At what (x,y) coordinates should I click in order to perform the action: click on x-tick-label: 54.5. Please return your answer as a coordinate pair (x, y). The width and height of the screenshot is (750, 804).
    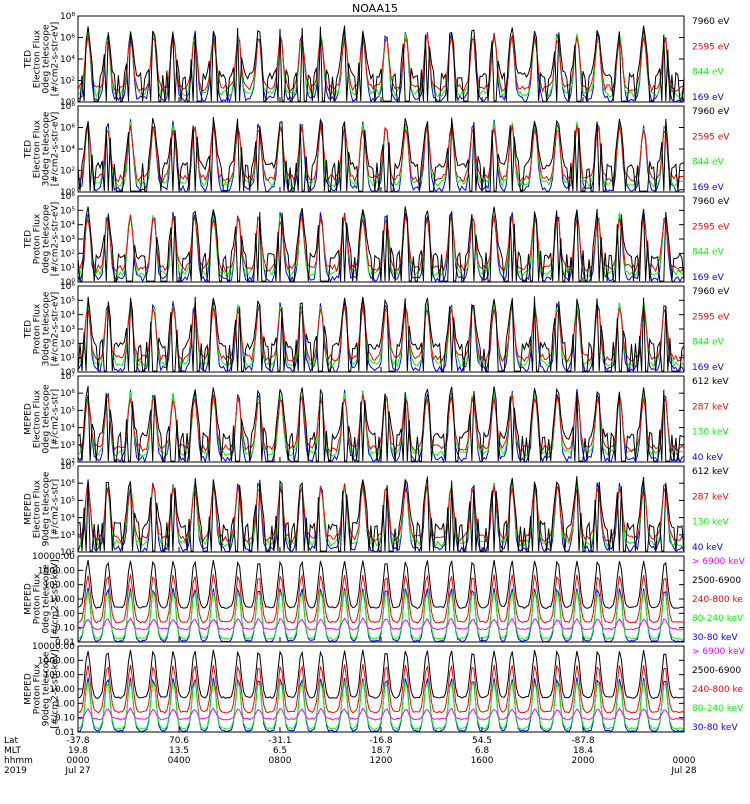
    Looking at the image, I should click on (482, 741).